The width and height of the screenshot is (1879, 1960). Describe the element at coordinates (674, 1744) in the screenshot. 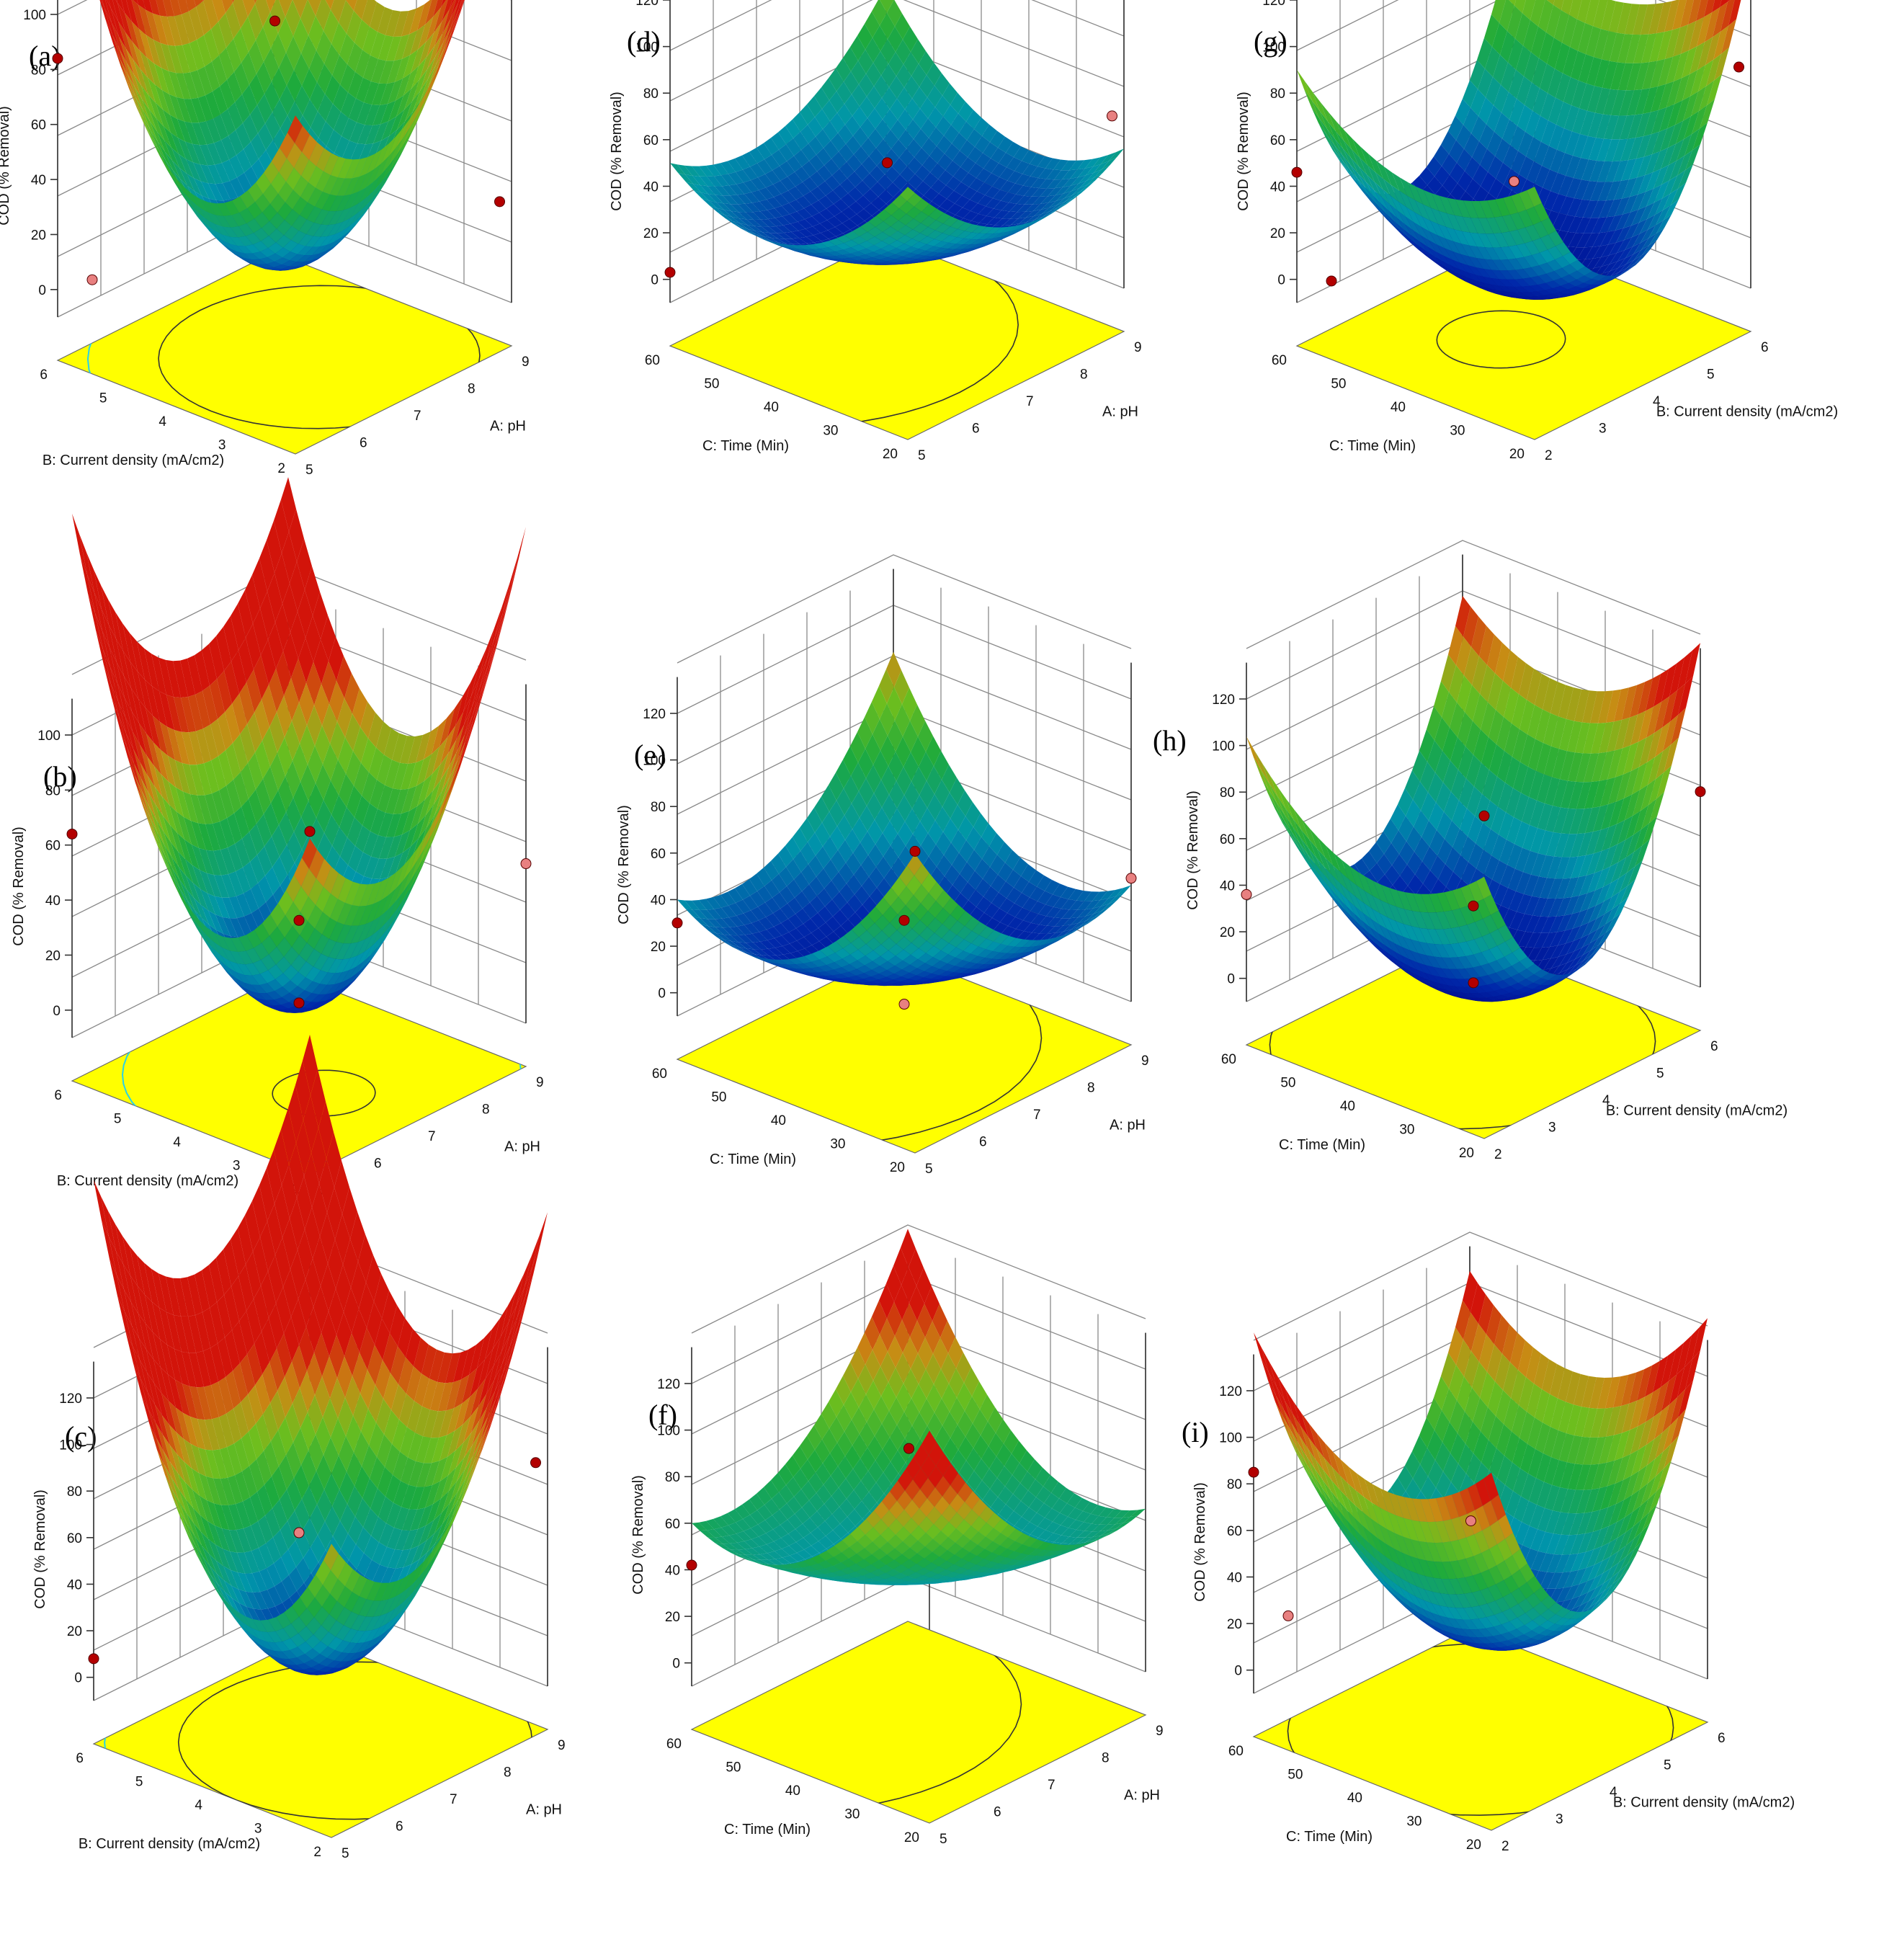

I see `y-tick-label: 60` at that location.